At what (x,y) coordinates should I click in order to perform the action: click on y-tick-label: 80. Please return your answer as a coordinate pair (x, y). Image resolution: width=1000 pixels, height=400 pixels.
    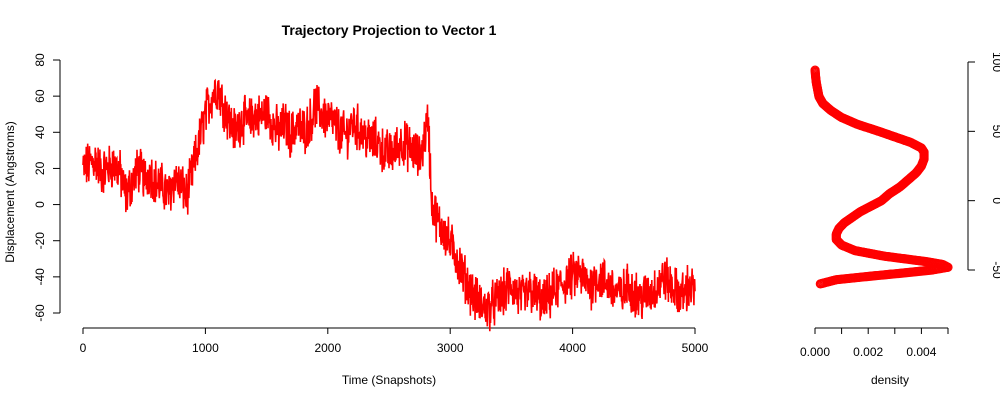
    Looking at the image, I should click on (40, 60).